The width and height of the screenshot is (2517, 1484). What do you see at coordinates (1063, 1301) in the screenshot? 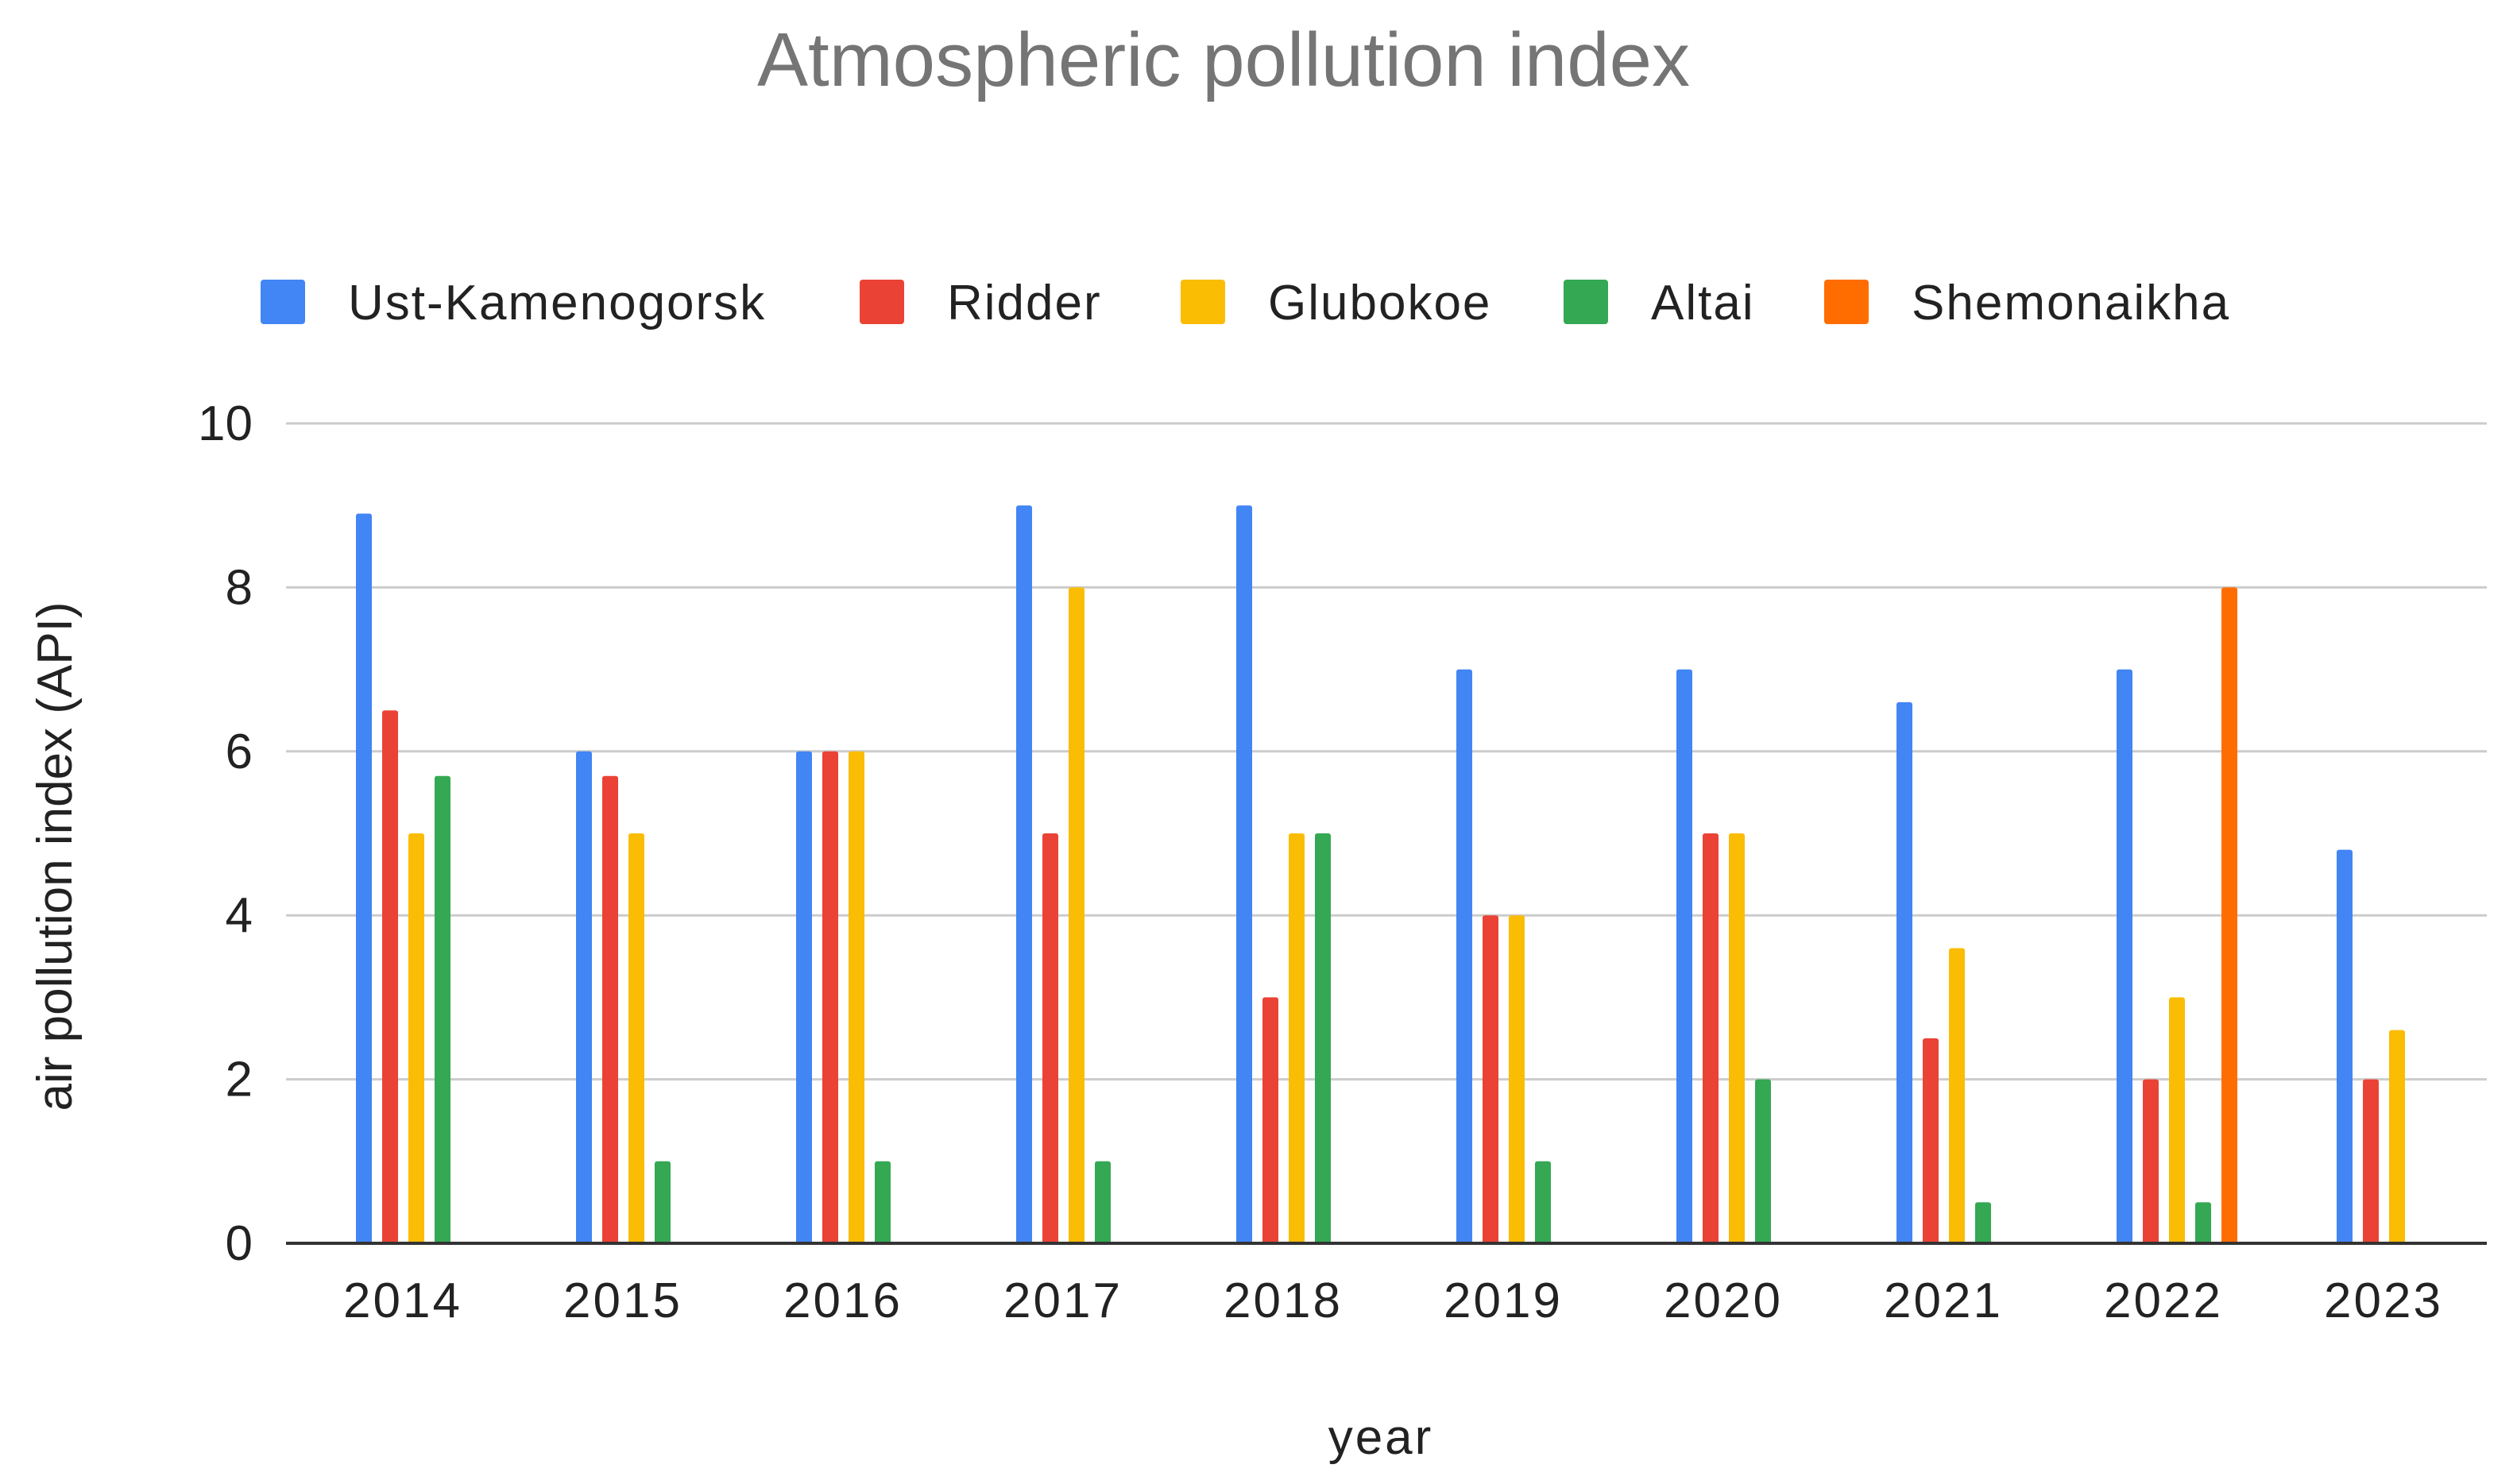
I see `x-tick-label-2017: 2017` at bounding box center [1063, 1301].